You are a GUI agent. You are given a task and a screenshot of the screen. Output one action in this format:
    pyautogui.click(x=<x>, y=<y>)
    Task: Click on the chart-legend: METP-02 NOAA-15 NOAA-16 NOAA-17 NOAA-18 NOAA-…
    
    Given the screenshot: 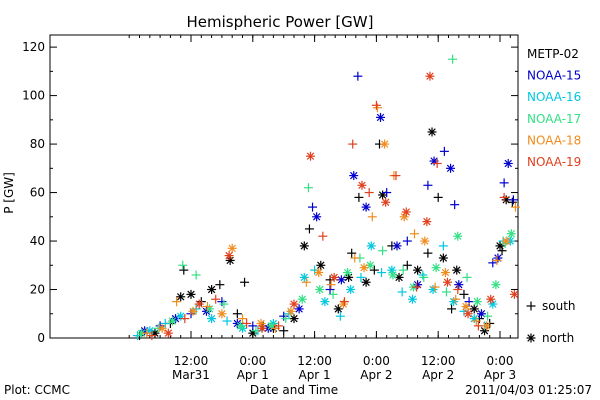 What is the action you would take?
    pyautogui.click(x=553, y=196)
    